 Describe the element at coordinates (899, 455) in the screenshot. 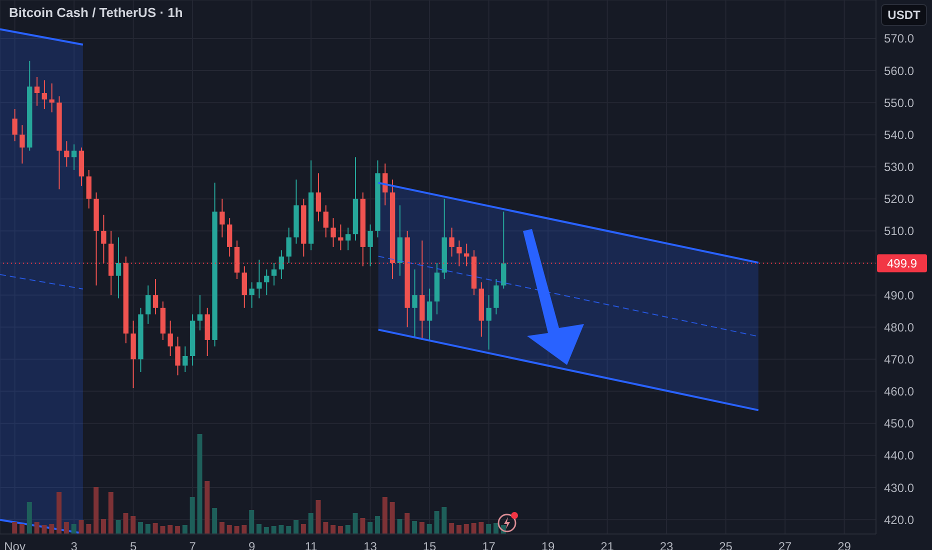

I see `y-tick-label: 440.0` at that location.